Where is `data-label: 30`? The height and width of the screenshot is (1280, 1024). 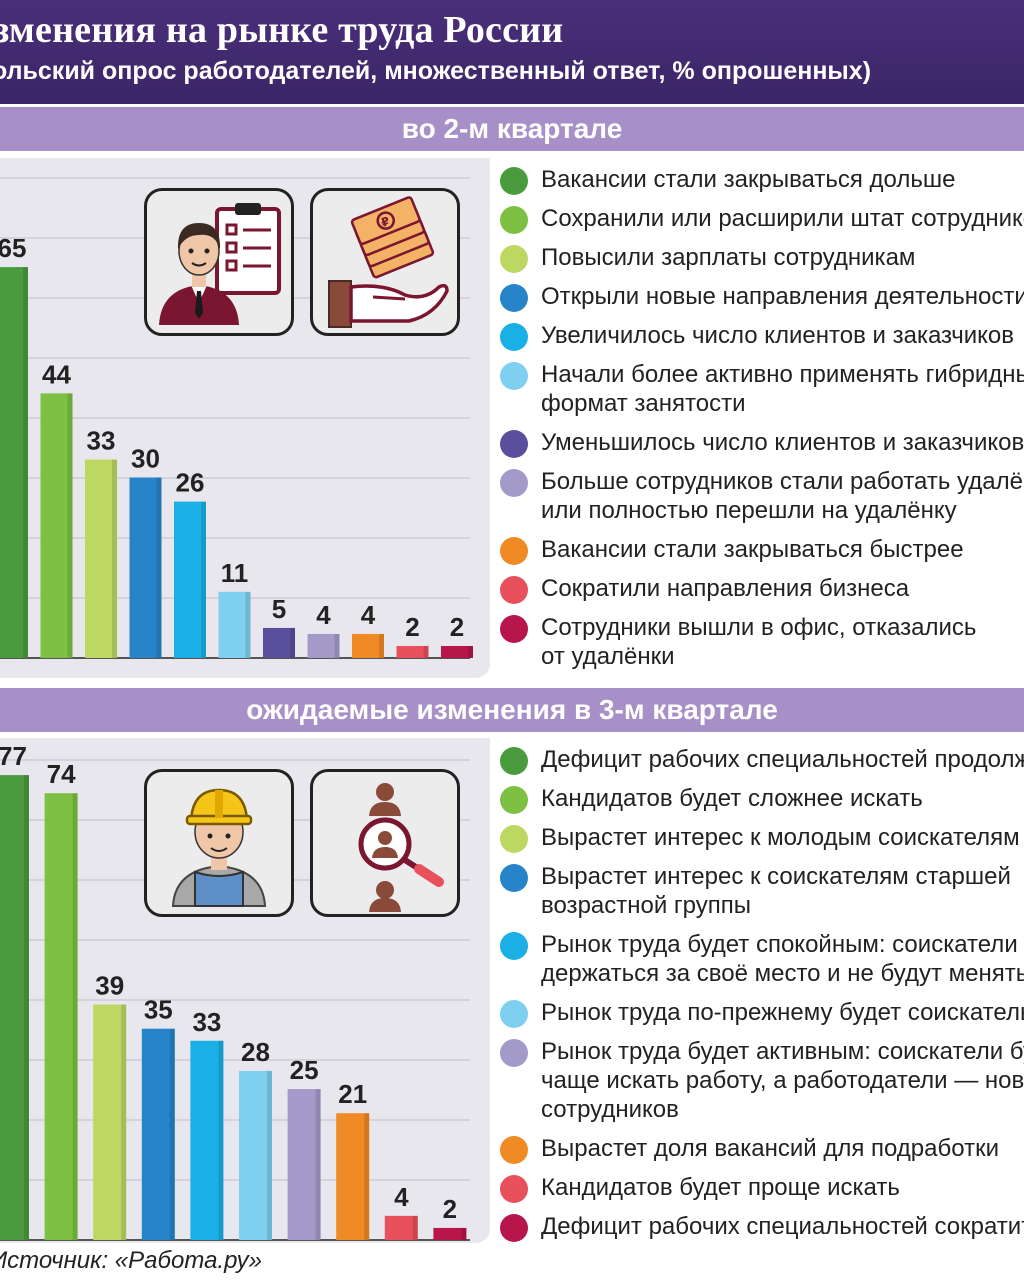 data-label: 30 is located at coordinates (145, 459).